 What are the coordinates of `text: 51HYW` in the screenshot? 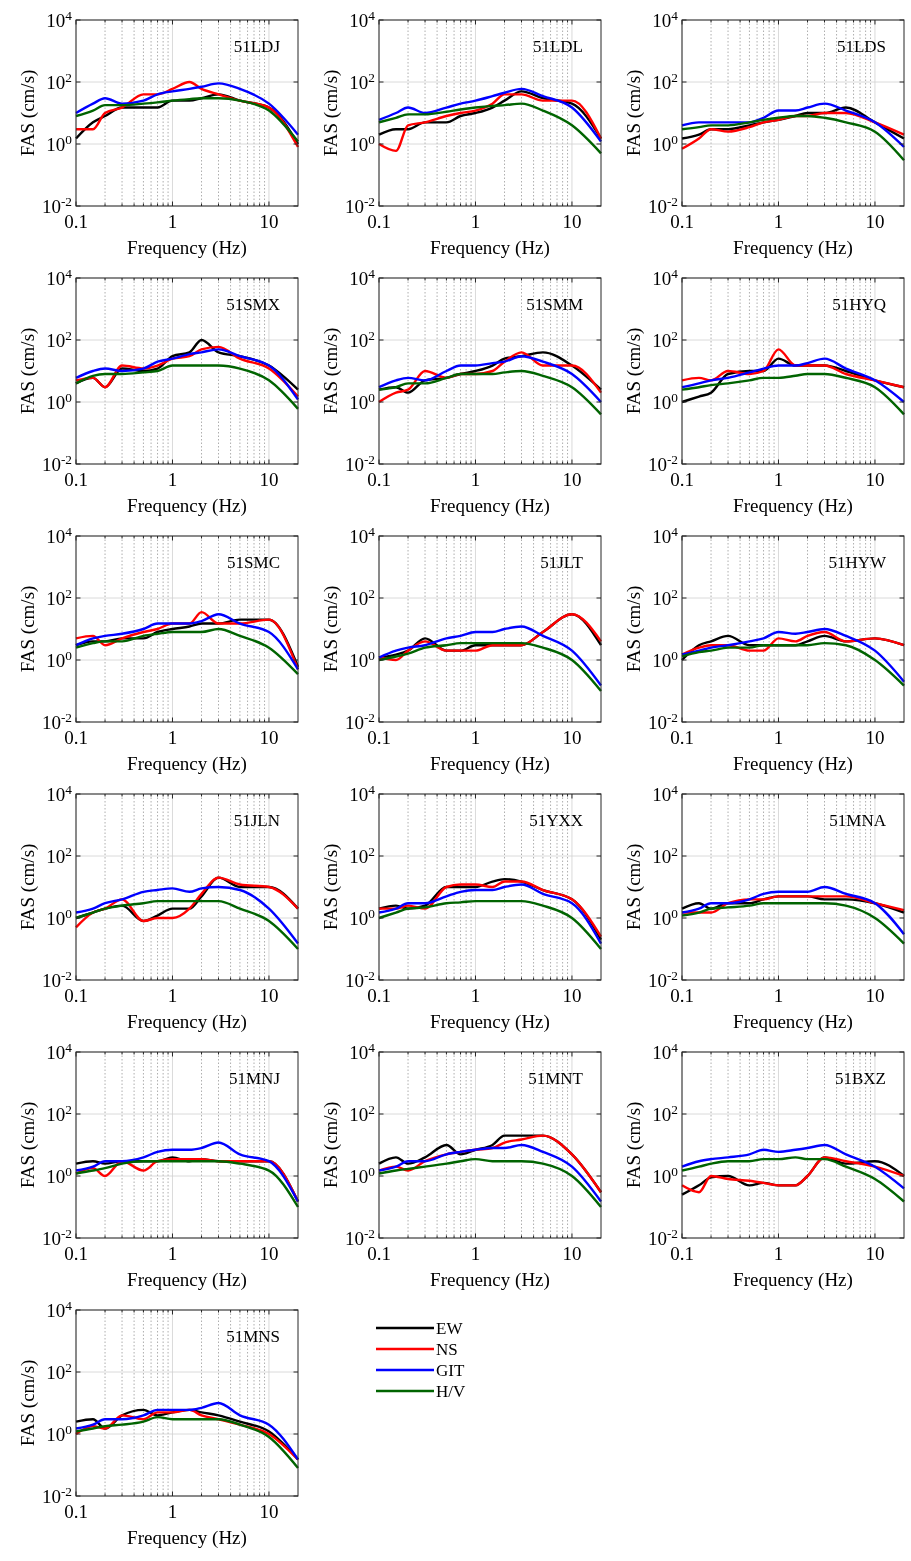 It's located at (857, 562).